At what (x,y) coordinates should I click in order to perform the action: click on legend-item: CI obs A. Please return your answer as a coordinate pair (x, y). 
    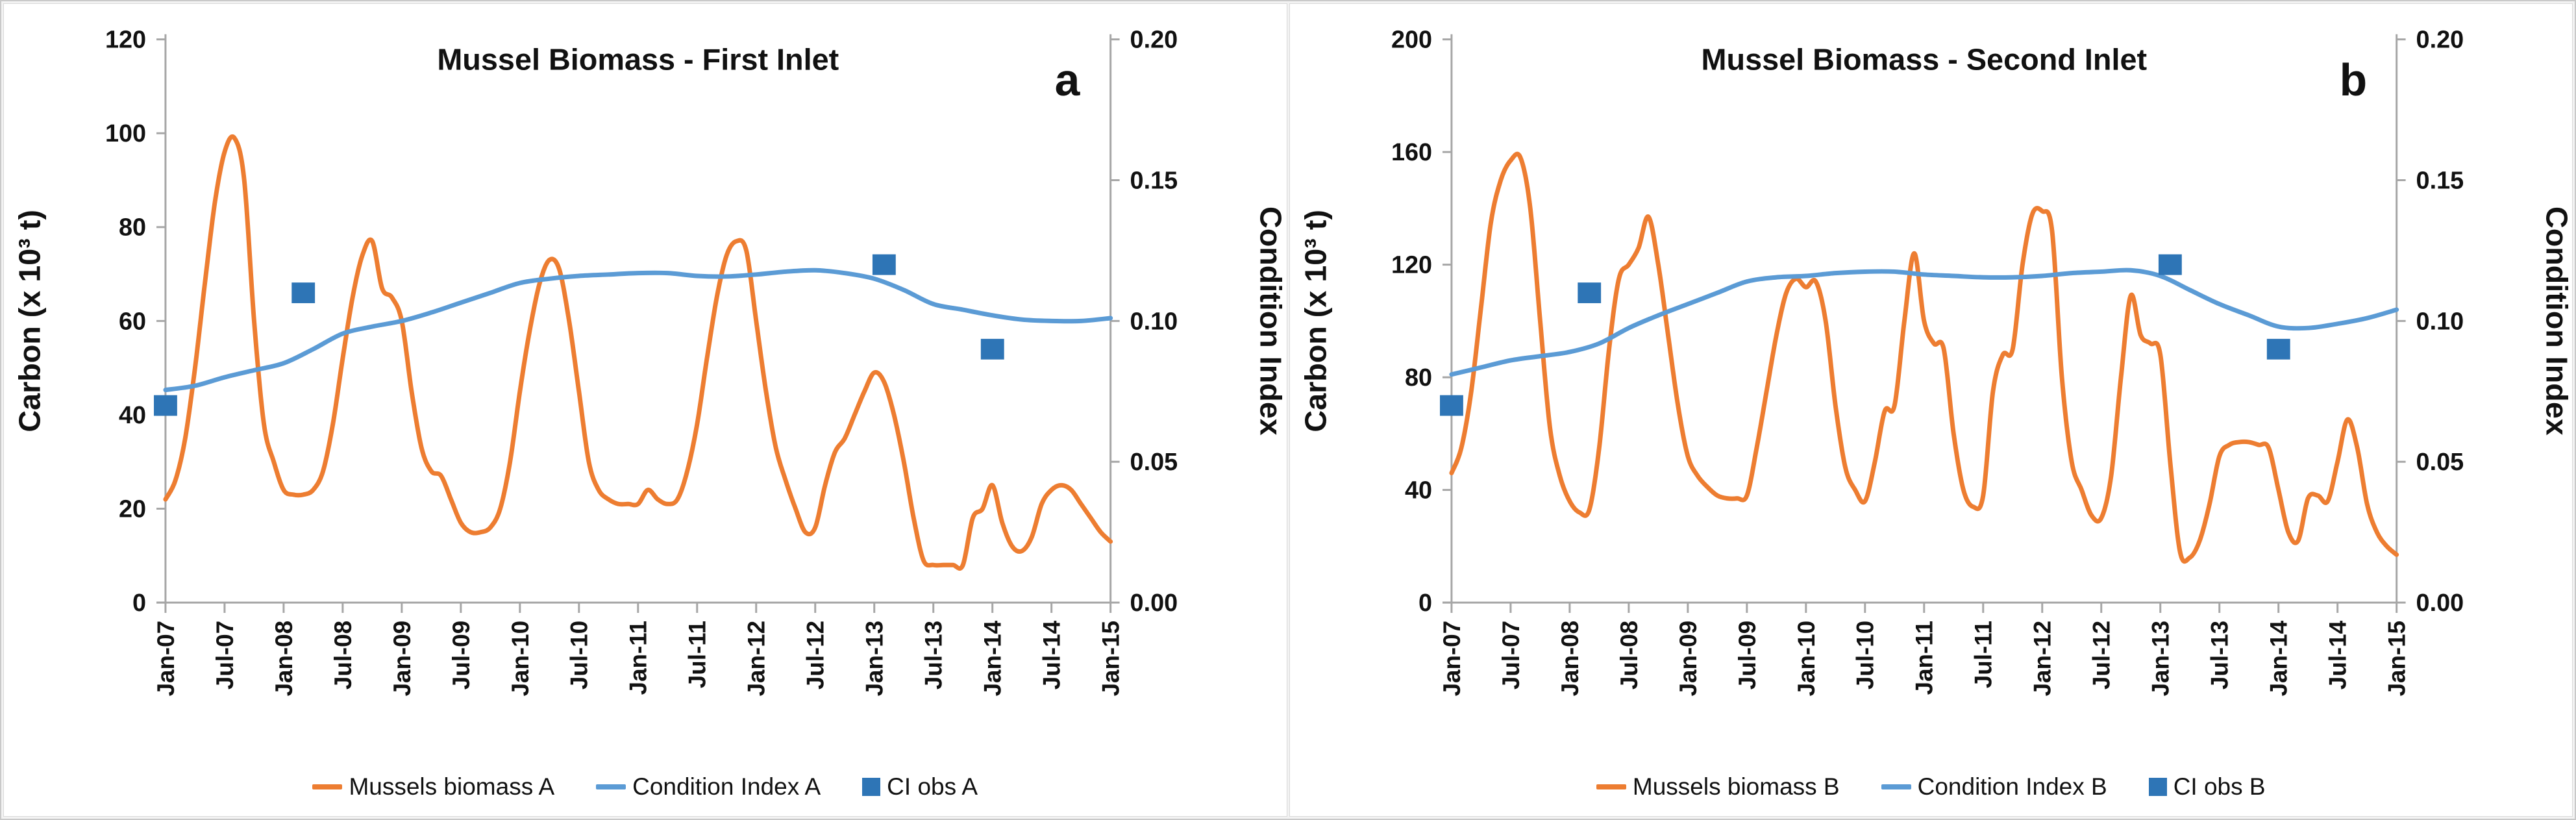
    Looking at the image, I should click on (920, 787).